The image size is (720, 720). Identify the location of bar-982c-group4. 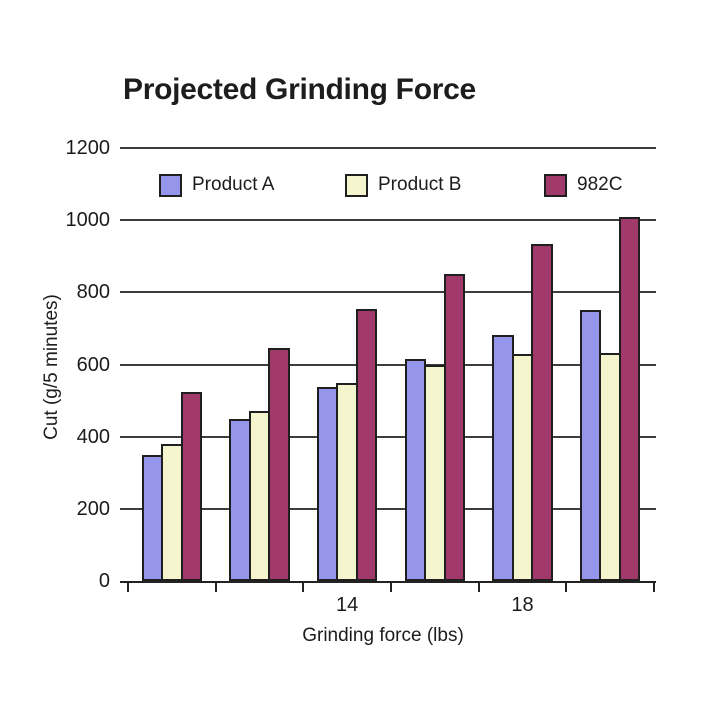
(454, 427).